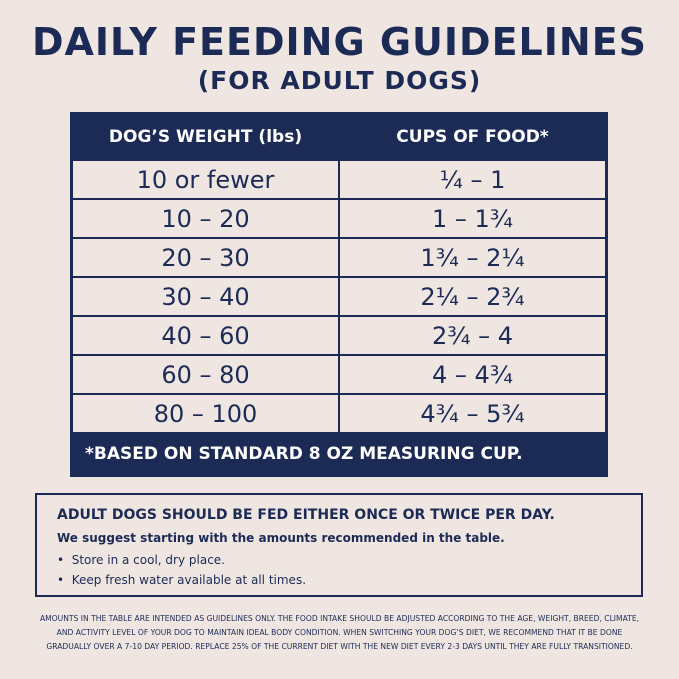 This screenshot has height=679, width=679. I want to click on table-cell: 30 – 40, so click(205, 296).